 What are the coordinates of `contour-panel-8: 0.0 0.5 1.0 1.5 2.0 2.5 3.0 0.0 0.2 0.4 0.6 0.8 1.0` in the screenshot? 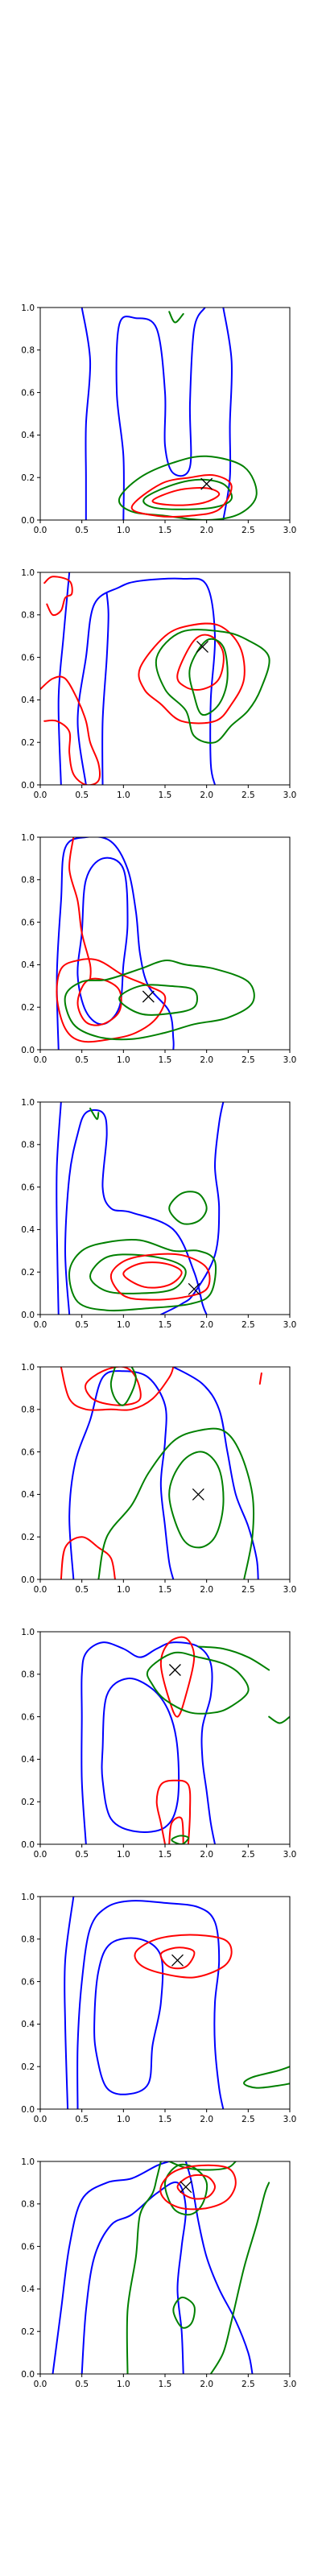 It's located at (158, 2273).